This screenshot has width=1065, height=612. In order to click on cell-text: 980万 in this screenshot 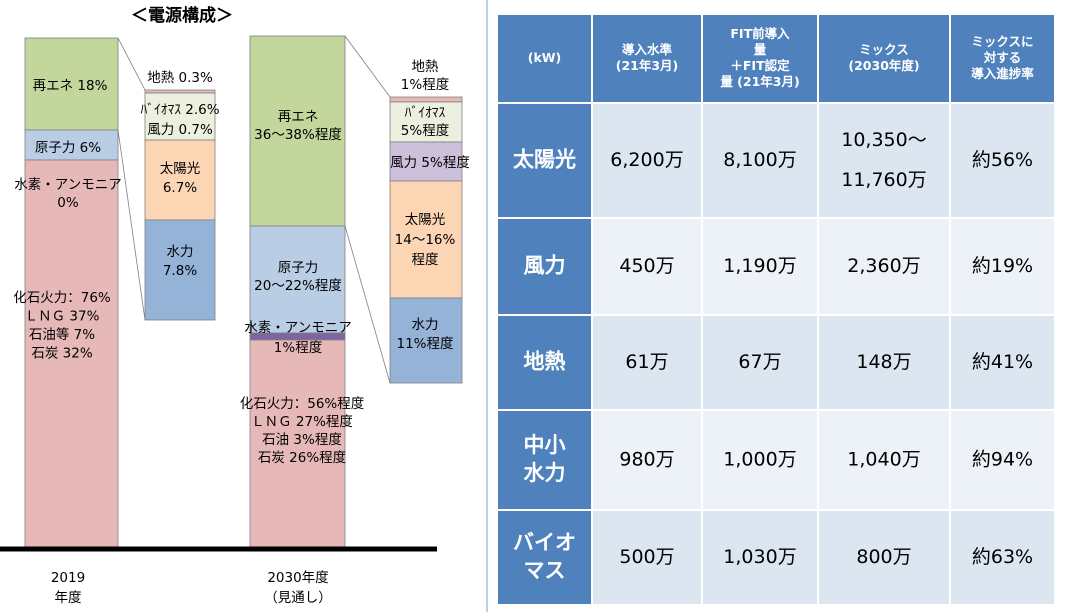, I will do `click(646, 460)`.